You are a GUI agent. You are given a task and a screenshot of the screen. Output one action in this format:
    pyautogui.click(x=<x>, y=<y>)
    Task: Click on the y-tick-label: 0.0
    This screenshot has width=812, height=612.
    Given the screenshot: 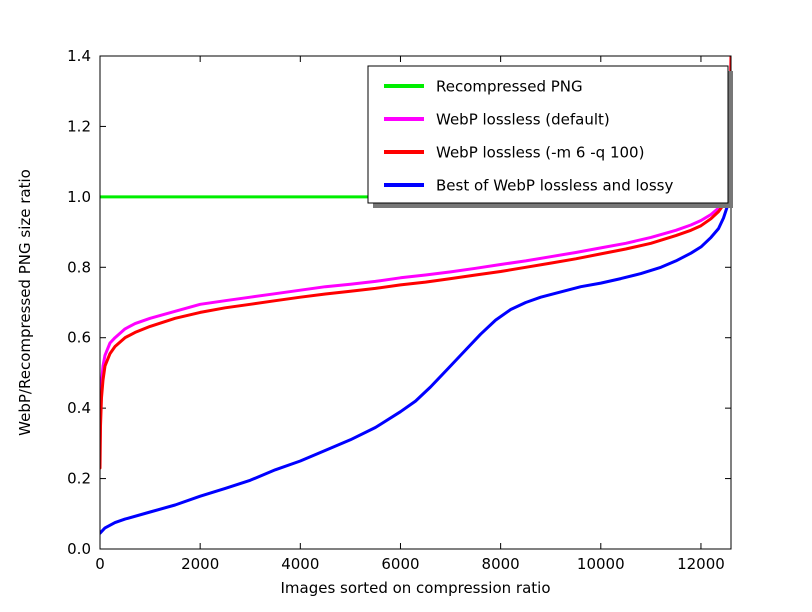 What is the action you would take?
    pyautogui.click(x=79, y=549)
    